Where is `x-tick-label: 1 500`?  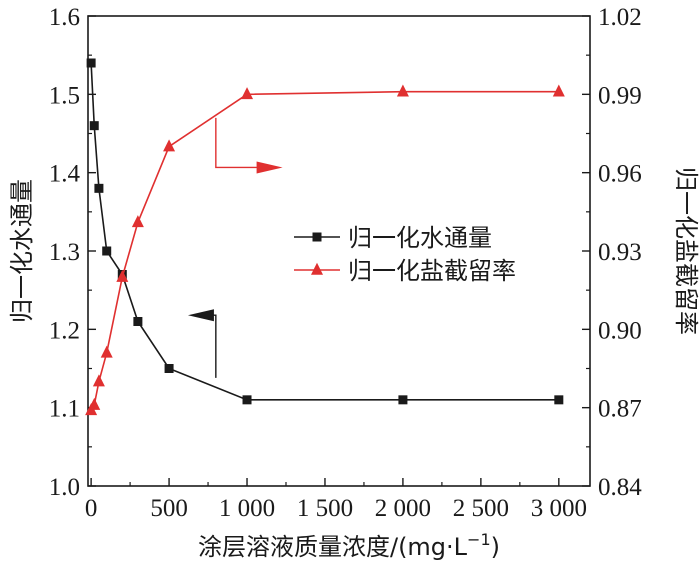 x-tick-label: 1 500 is located at coordinates (325, 508).